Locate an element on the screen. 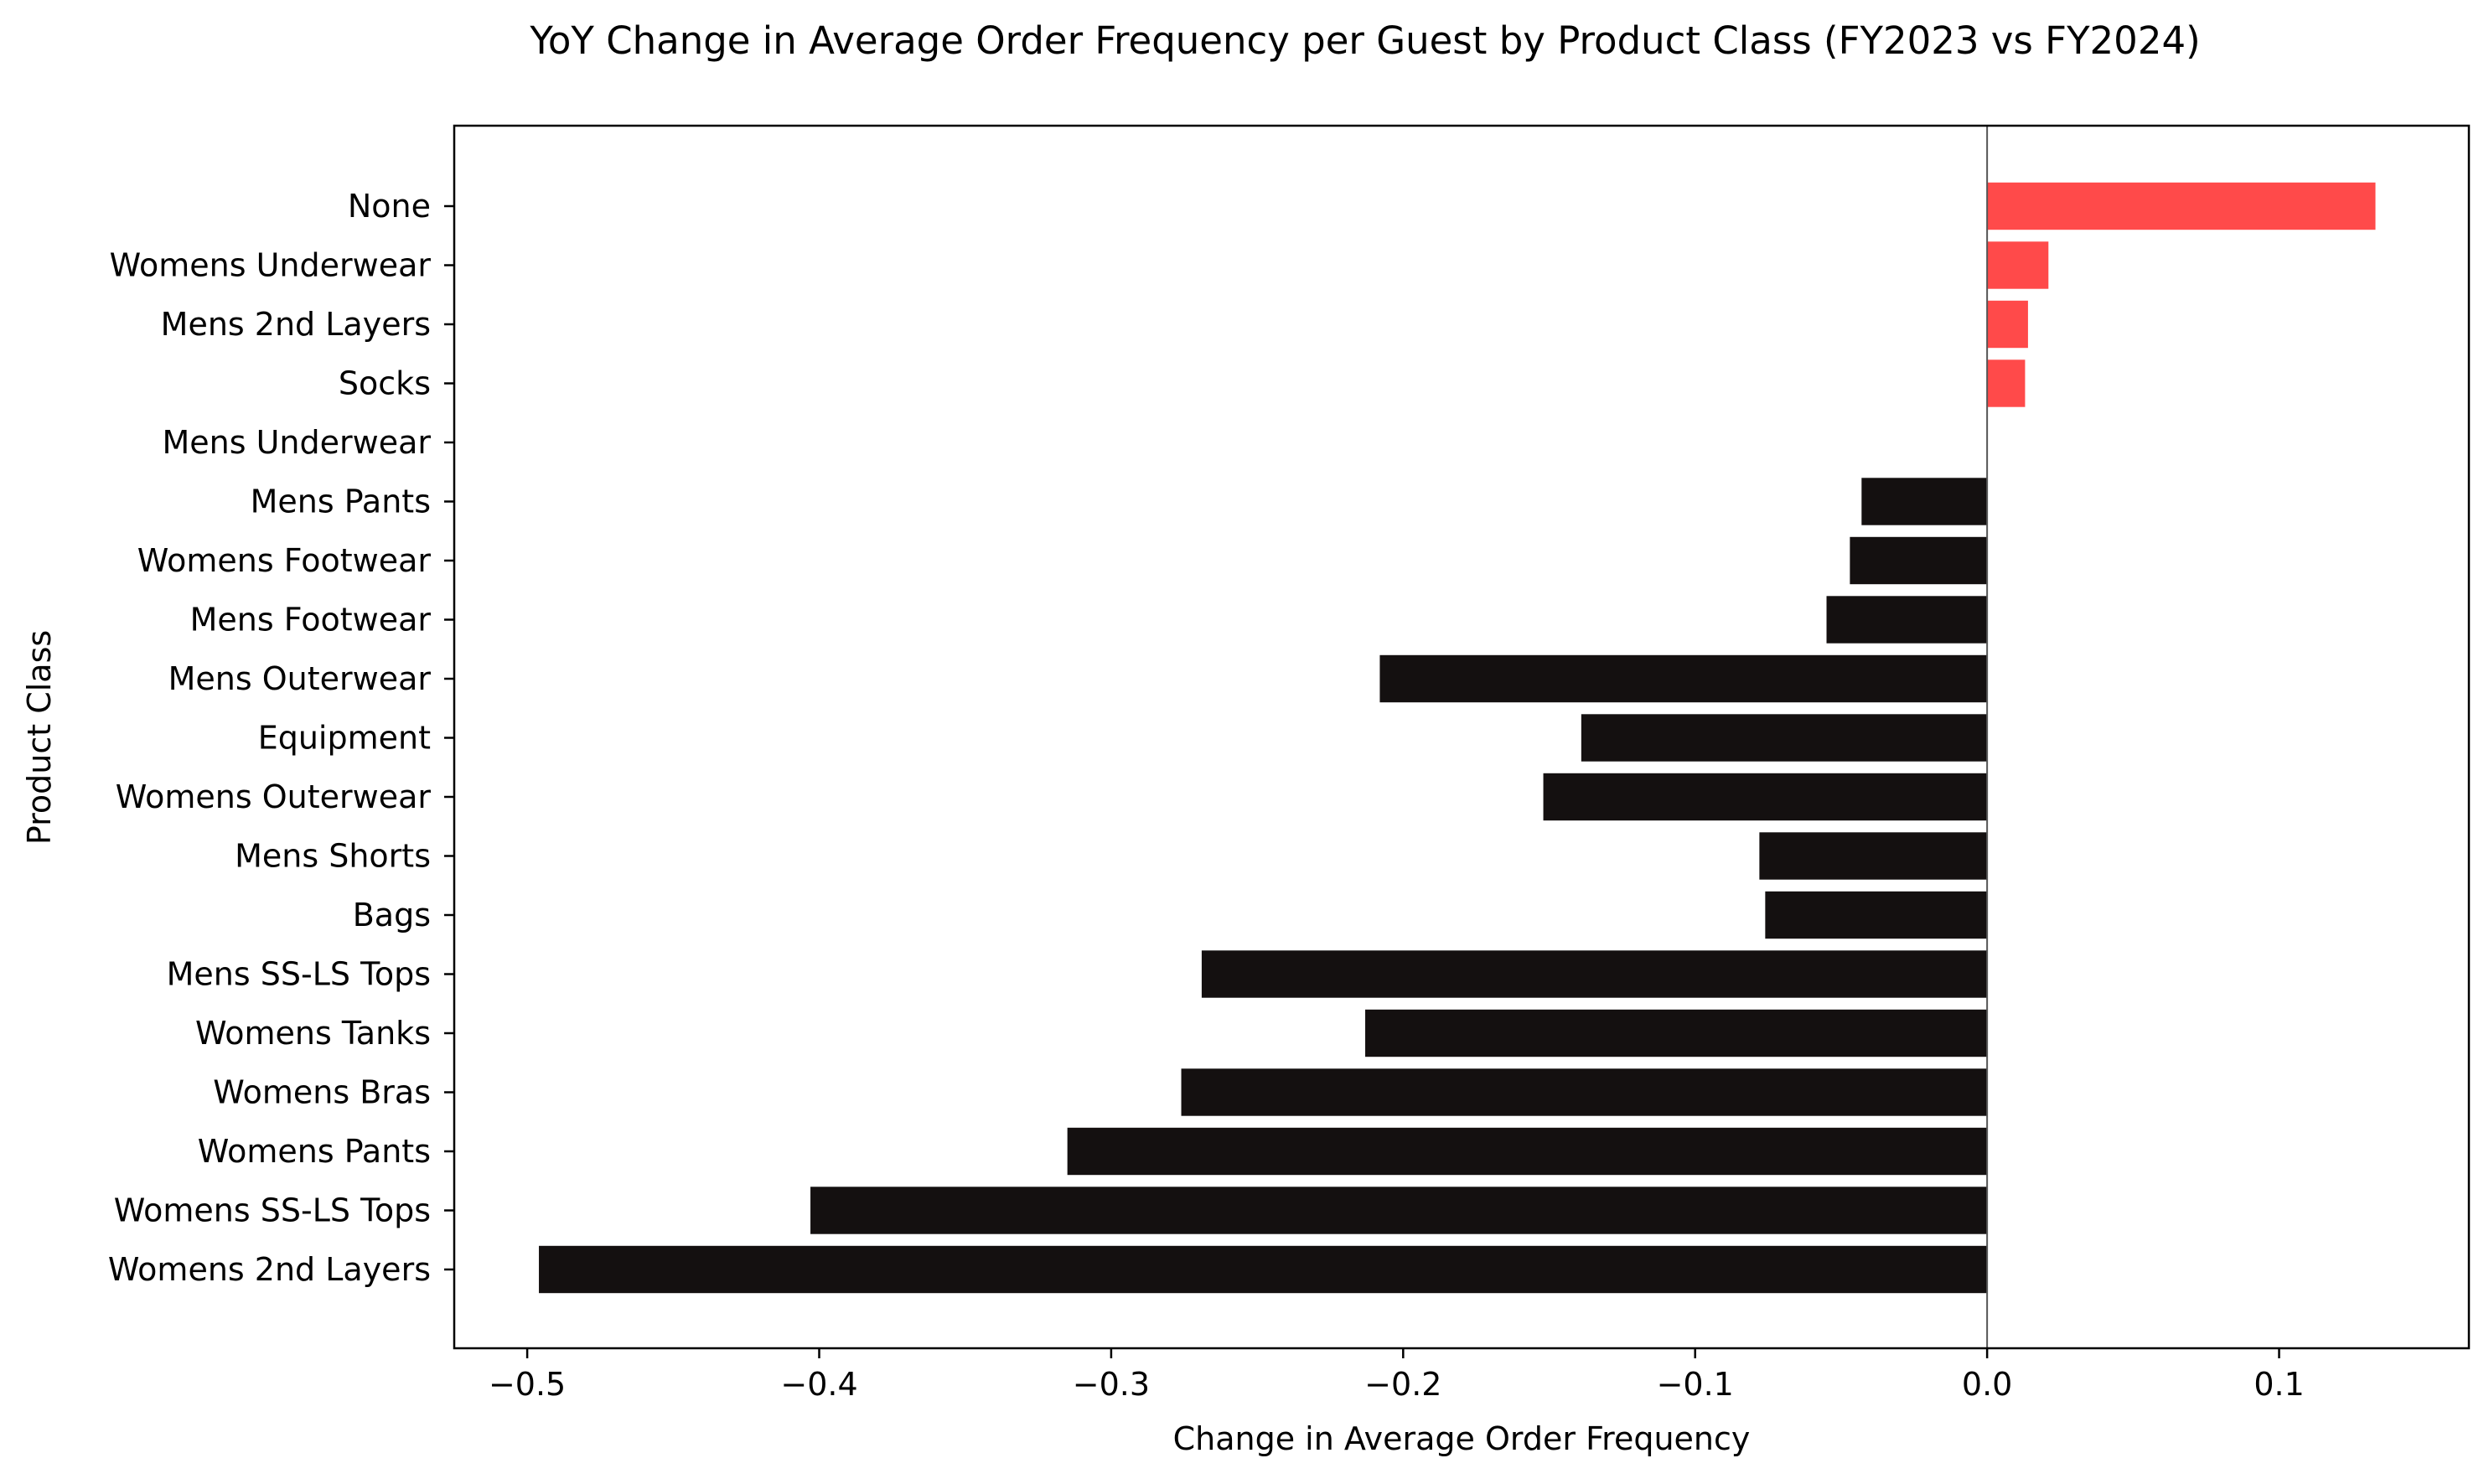 The width and height of the screenshot is (2489, 1484). y-tick-label-mens-shorts: Mens Shorts is located at coordinates (333, 856).